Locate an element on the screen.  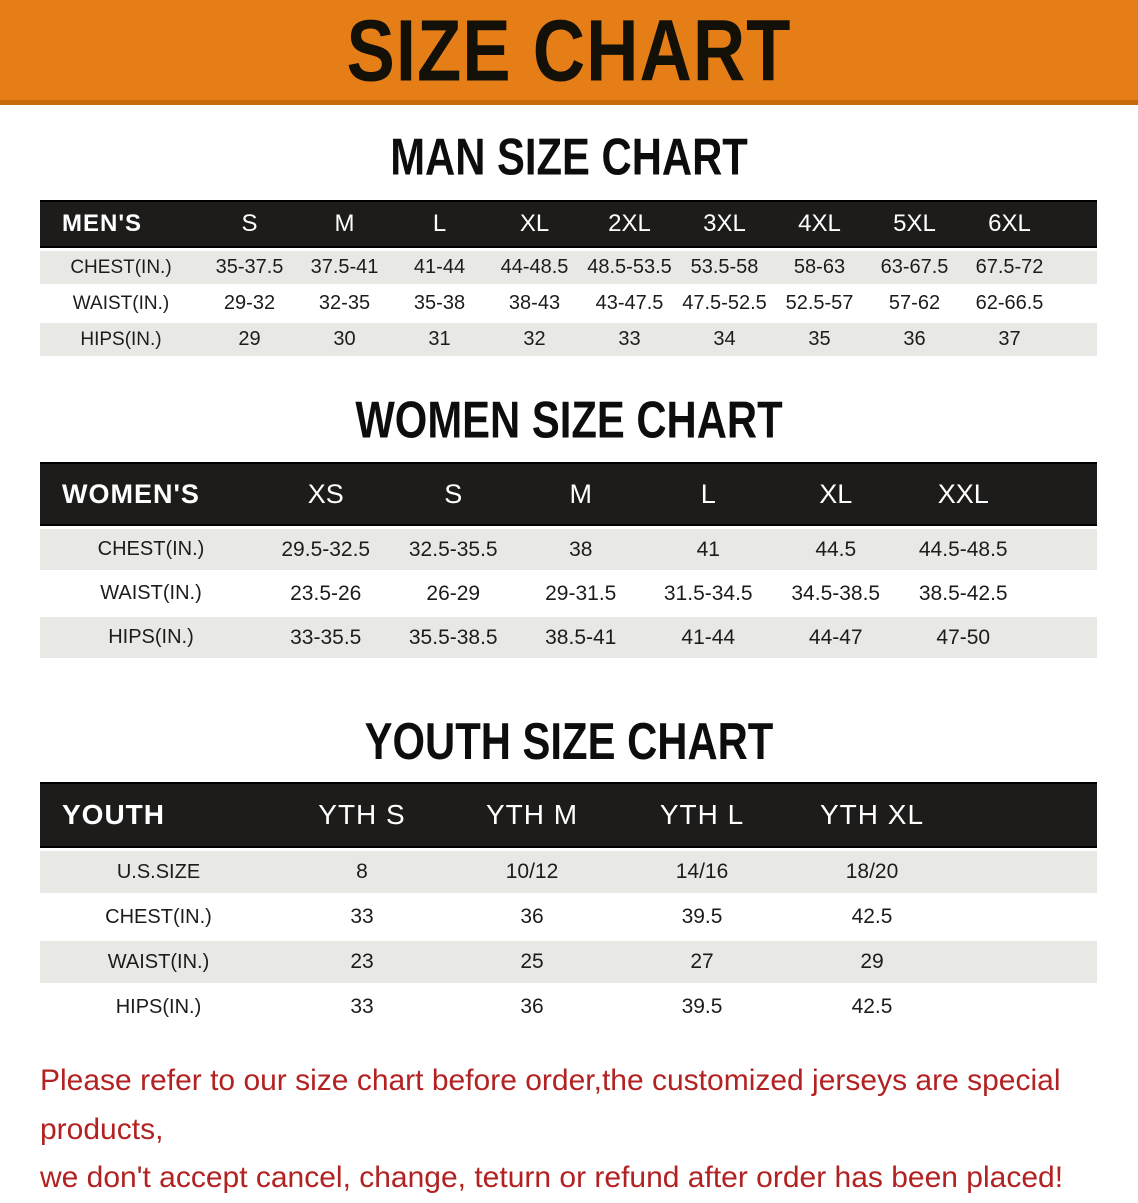
size-value: 53.5-58 is located at coordinates (724, 267).